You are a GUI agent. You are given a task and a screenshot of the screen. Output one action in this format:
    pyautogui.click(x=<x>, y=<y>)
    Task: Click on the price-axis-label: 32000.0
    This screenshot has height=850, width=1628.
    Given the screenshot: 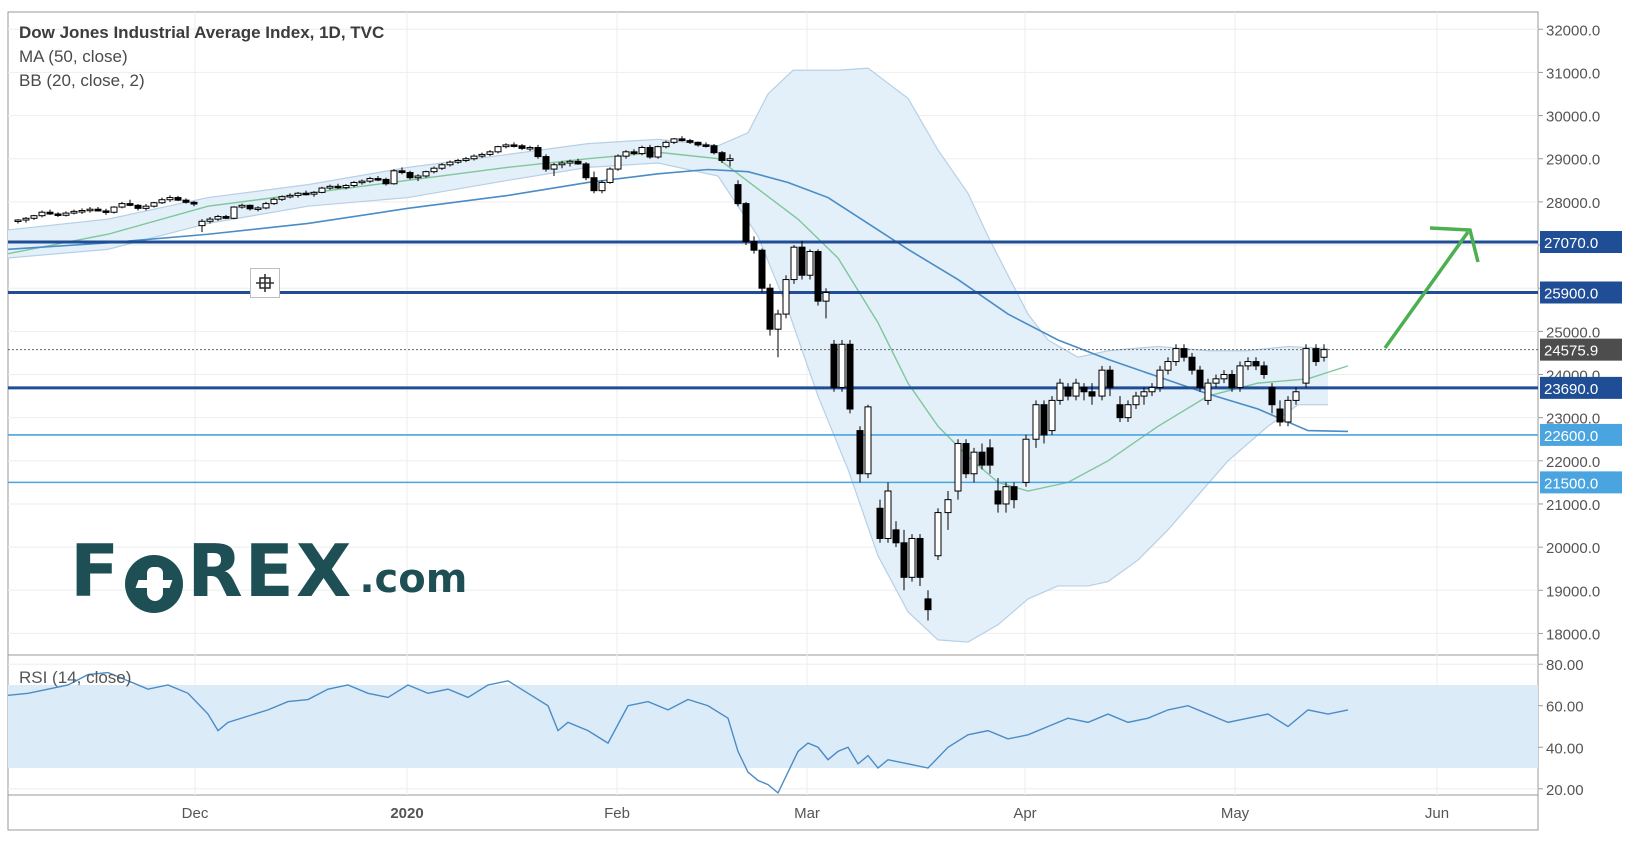 What is the action you would take?
    pyautogui.click(x=1573, y=30)
    